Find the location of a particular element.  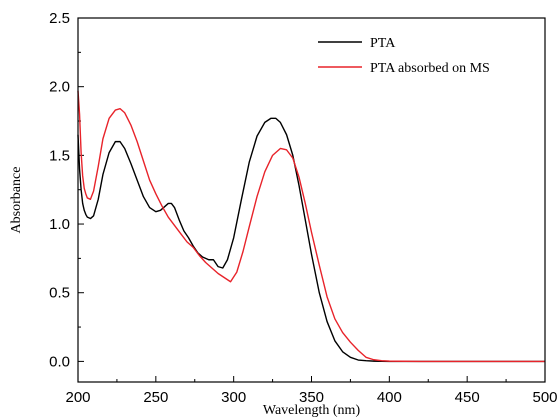

legend-label-2: PTA absorbed on MS is located at coordinates (430, 68).